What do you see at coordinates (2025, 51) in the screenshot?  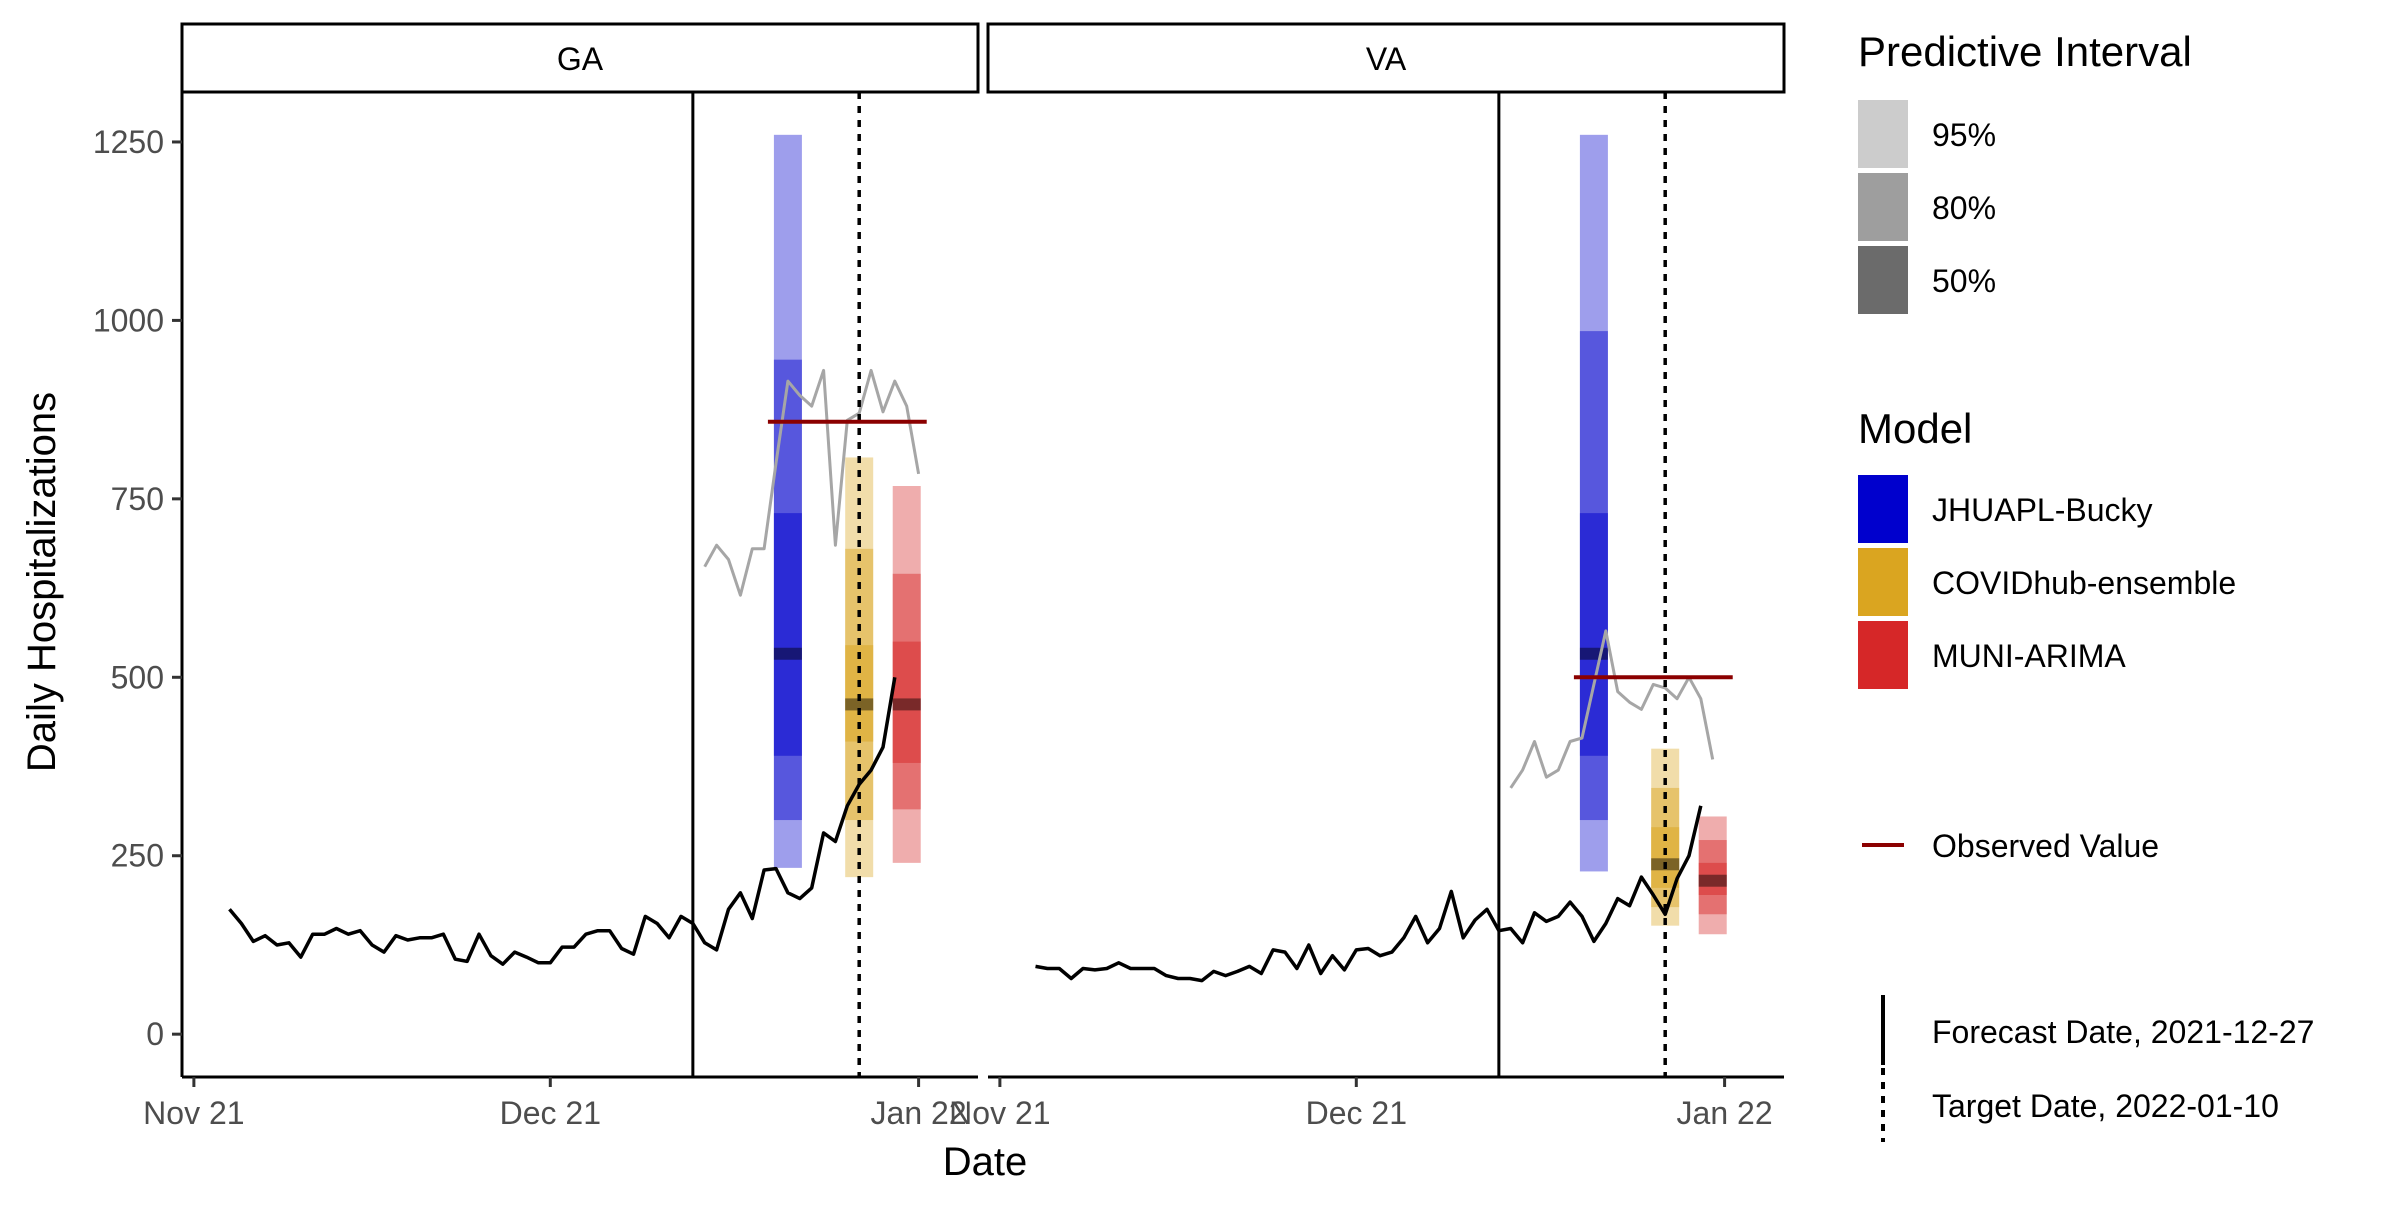 I see `legend-title-interval: Predictive Interval` at bounding box center [2025, 51].